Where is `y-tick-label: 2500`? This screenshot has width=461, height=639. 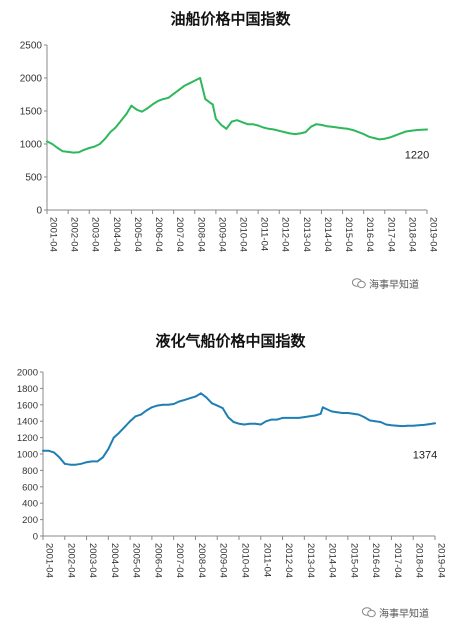 y-tick-label: 2500 is located at coordinates (31, 46).